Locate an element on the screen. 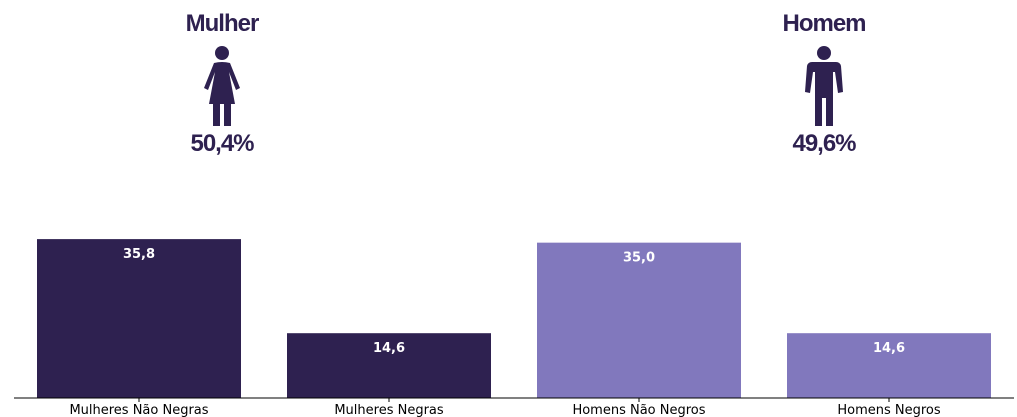 The width and height of the screenshot is (1017, 417). group-percent-homem: 49,6% is located at coordinates (824, 143).